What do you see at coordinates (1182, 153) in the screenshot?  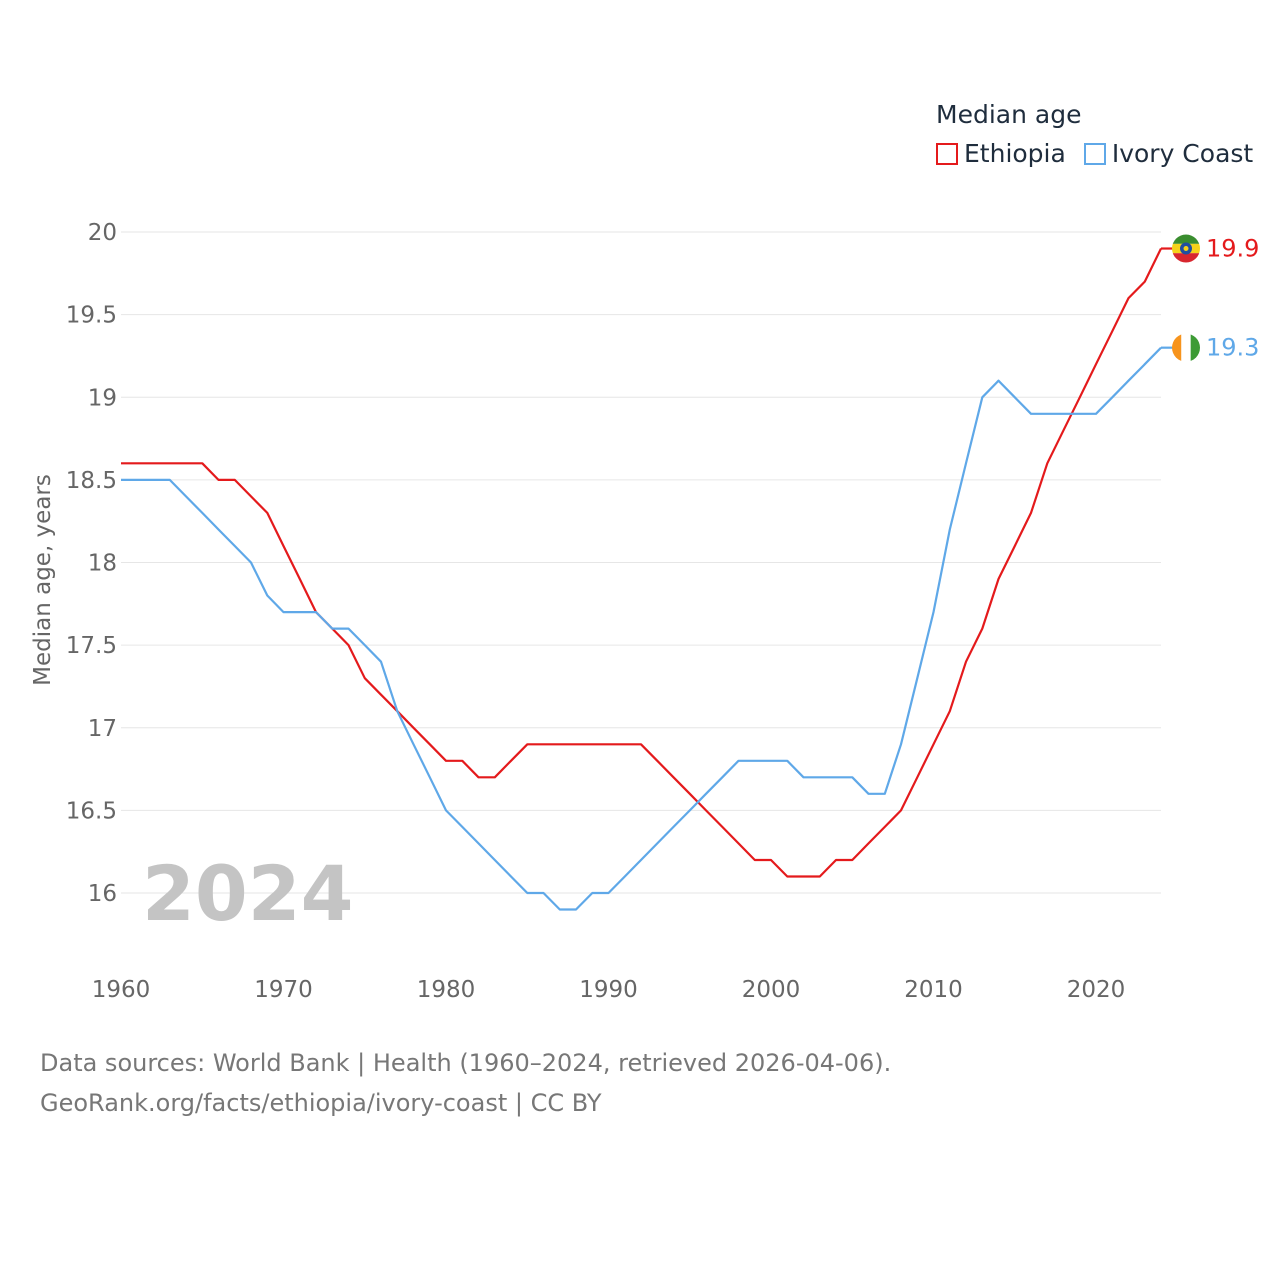 I see `legend-label-ivory-coast: Ivory Coast` at bounding box center [1182, 153].